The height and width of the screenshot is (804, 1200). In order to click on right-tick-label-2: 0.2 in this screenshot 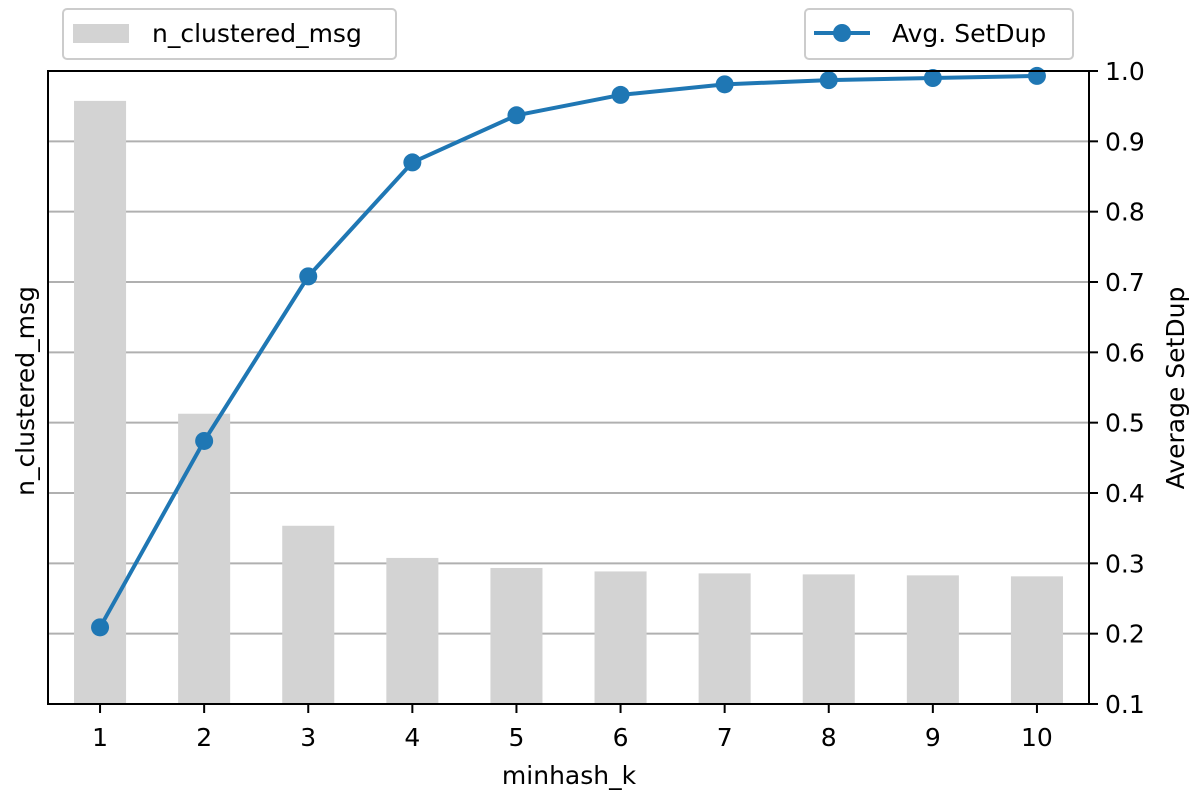, I will do `click(1125, 634)`.